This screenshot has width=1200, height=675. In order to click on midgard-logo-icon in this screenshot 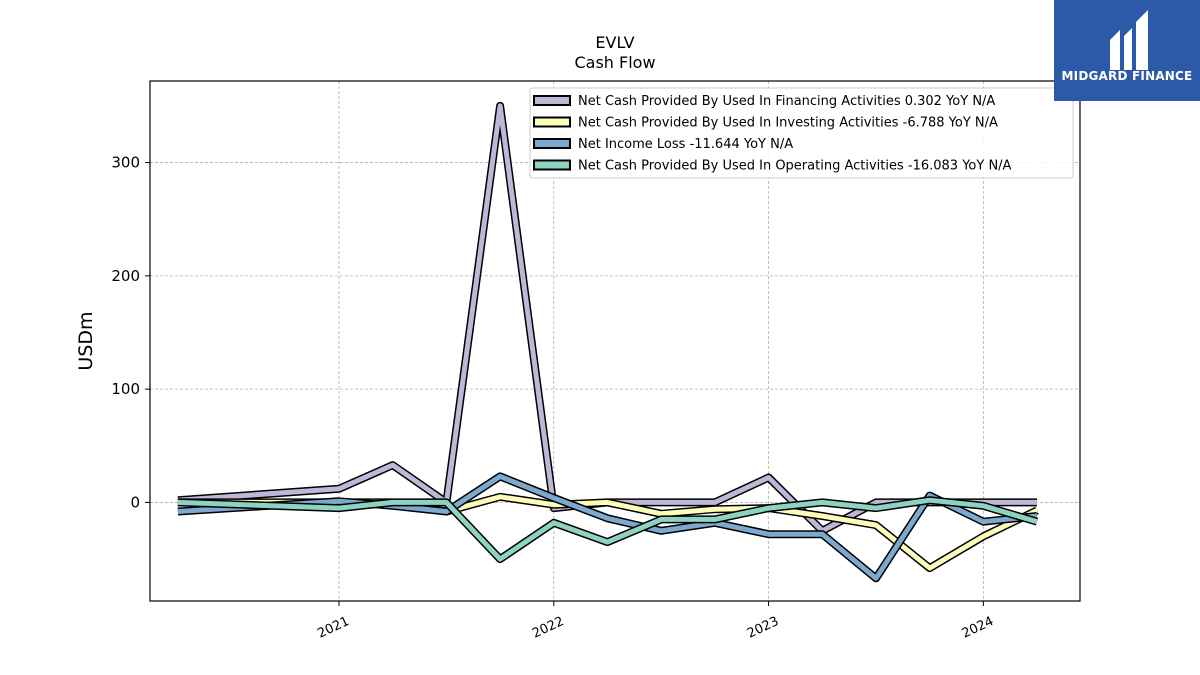, I will do `click(1129, 40)`.